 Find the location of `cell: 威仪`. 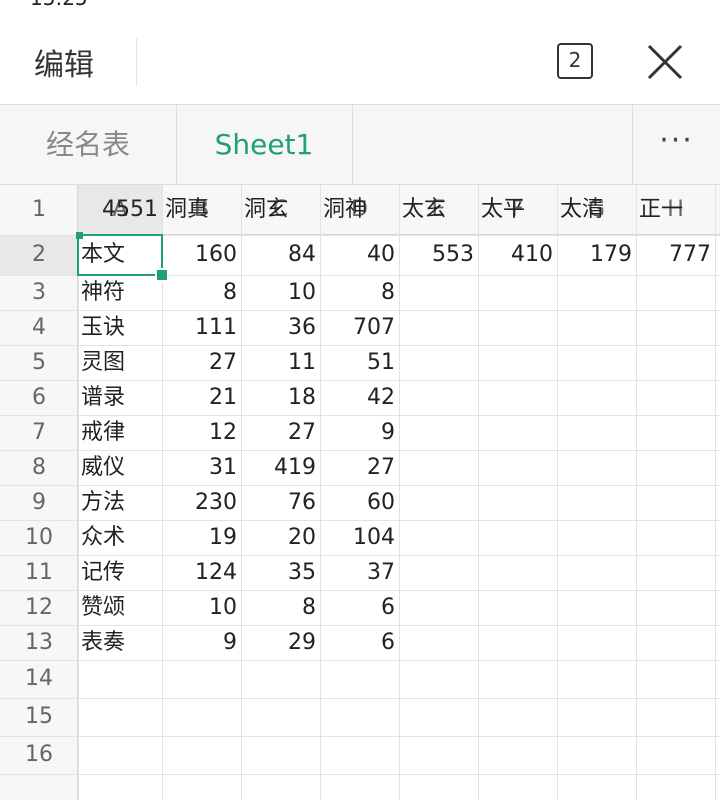

cell: 威仪 is located at coordinates (103, 467).